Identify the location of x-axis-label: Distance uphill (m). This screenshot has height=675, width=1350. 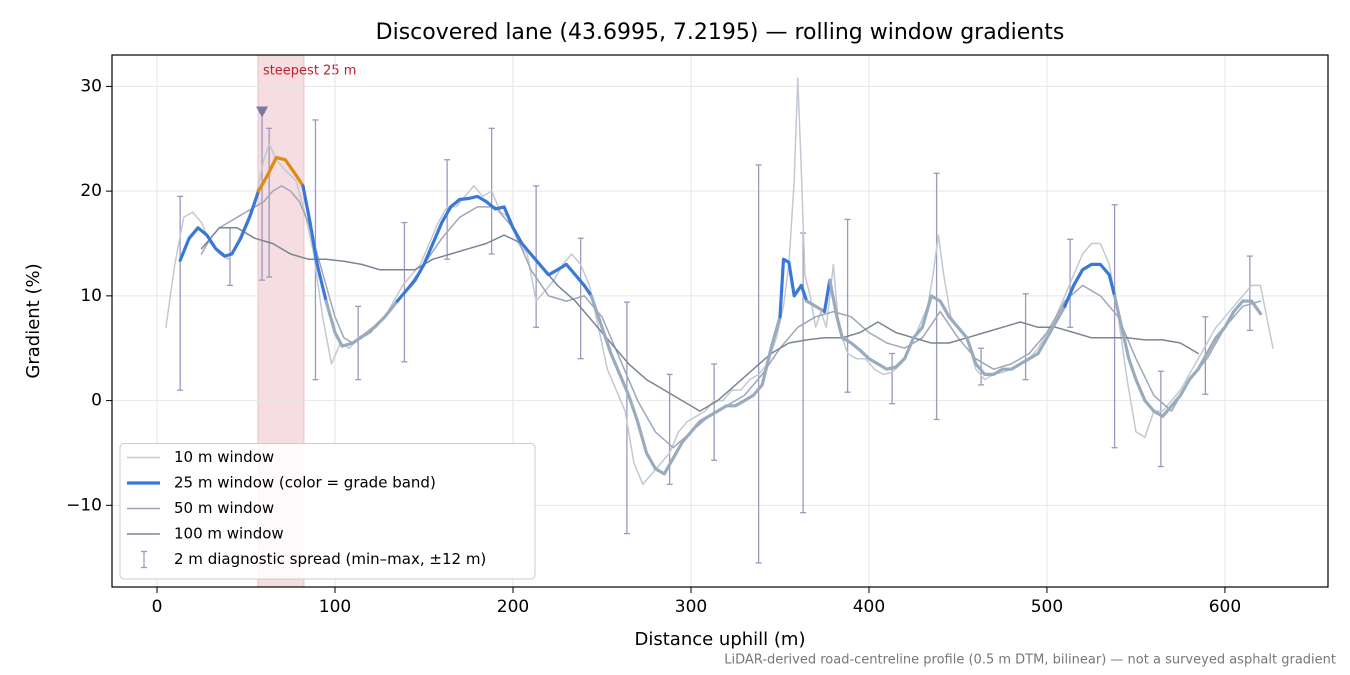
(720, 639).